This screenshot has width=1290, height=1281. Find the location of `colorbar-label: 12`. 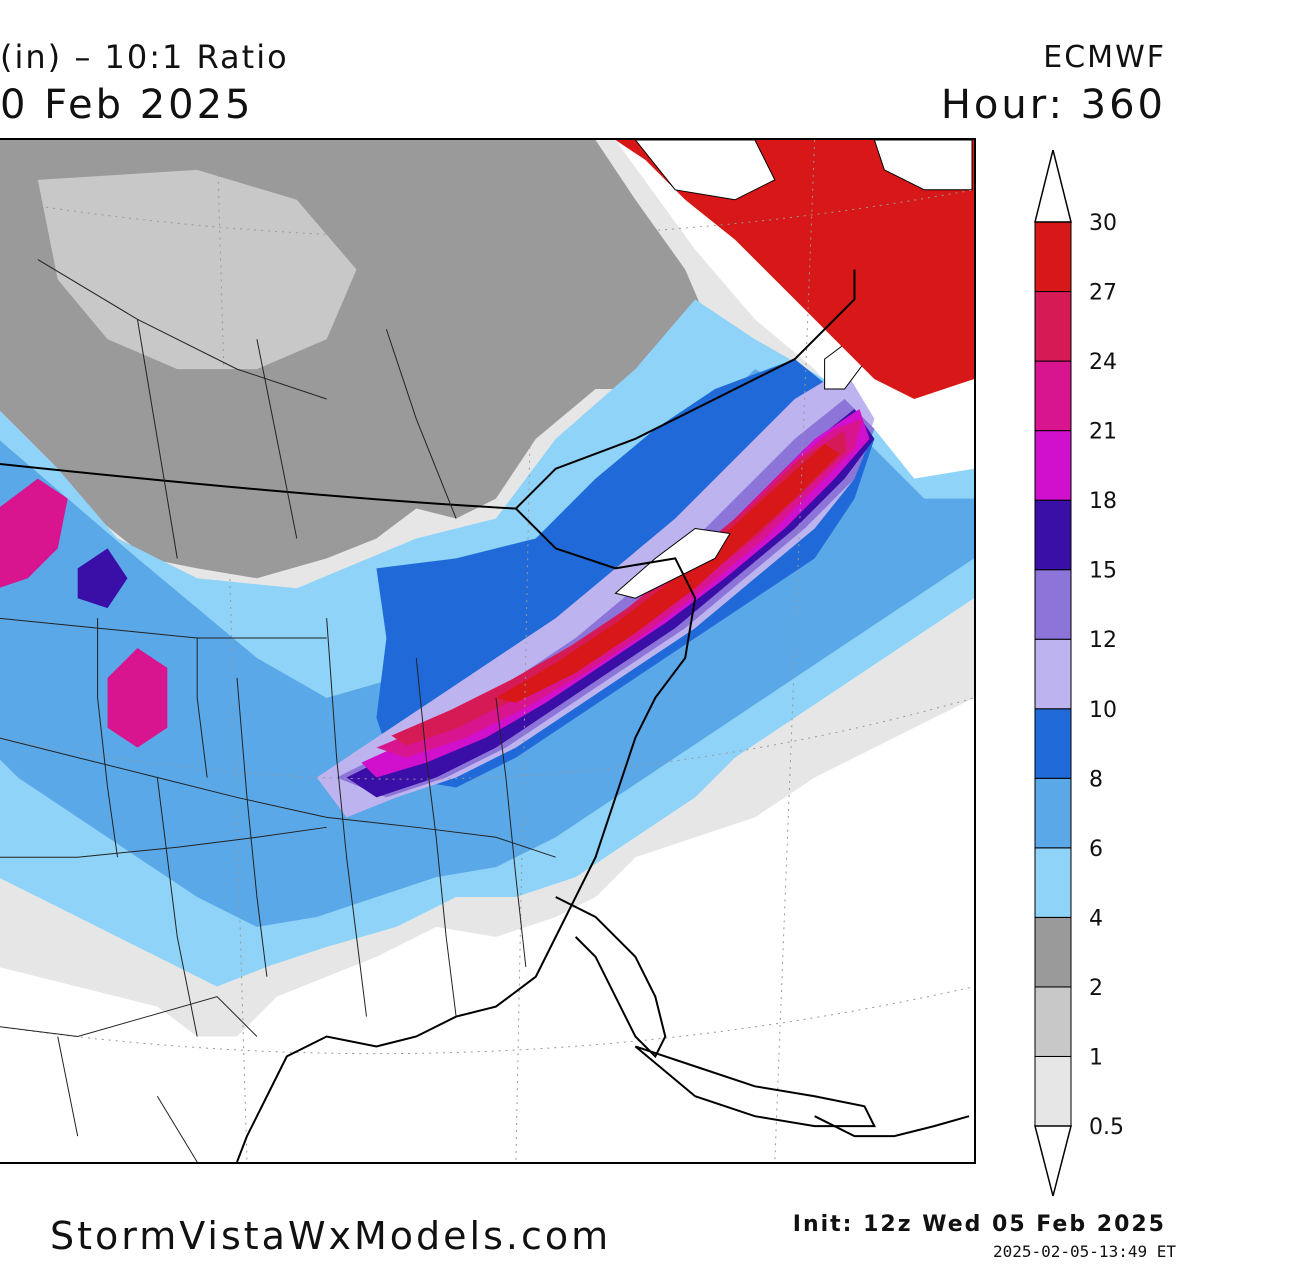

colorbar-label: 12 is located at coordinates (1103, 640).